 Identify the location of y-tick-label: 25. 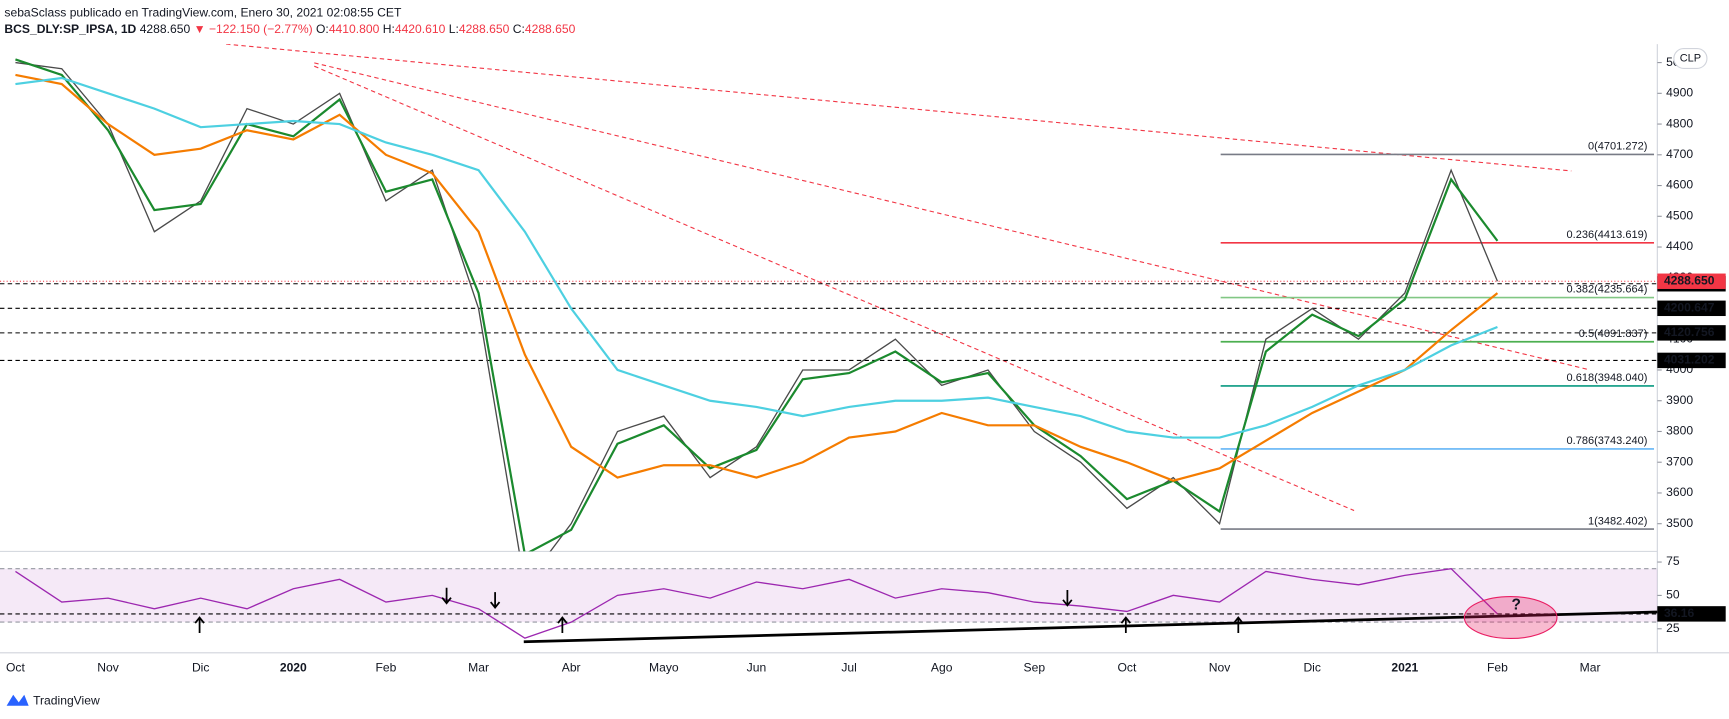
(1673, 628).